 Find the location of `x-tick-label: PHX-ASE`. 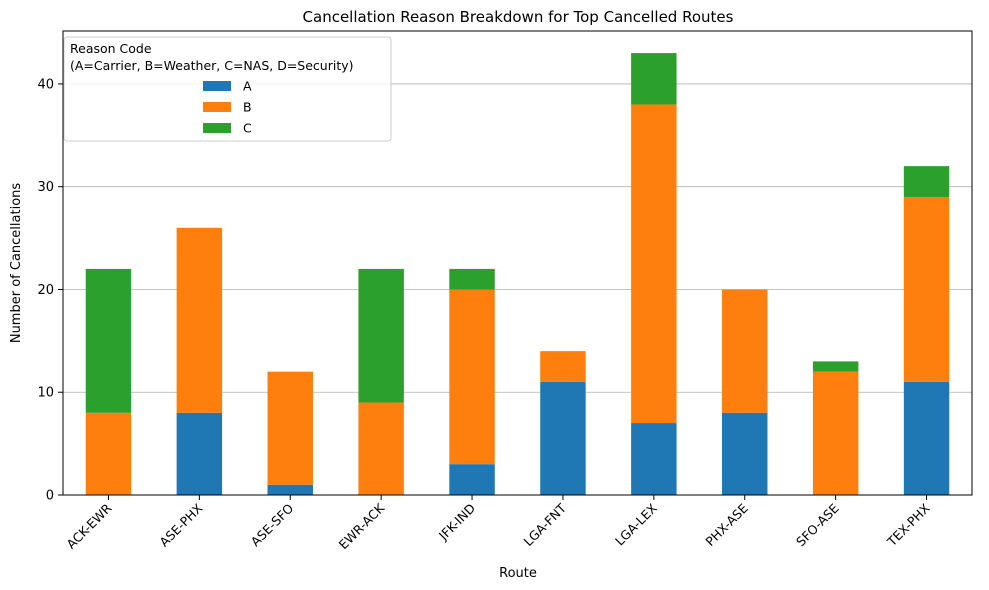

x-tick-label: PHX-ASE is located at coordinates (726, 524).